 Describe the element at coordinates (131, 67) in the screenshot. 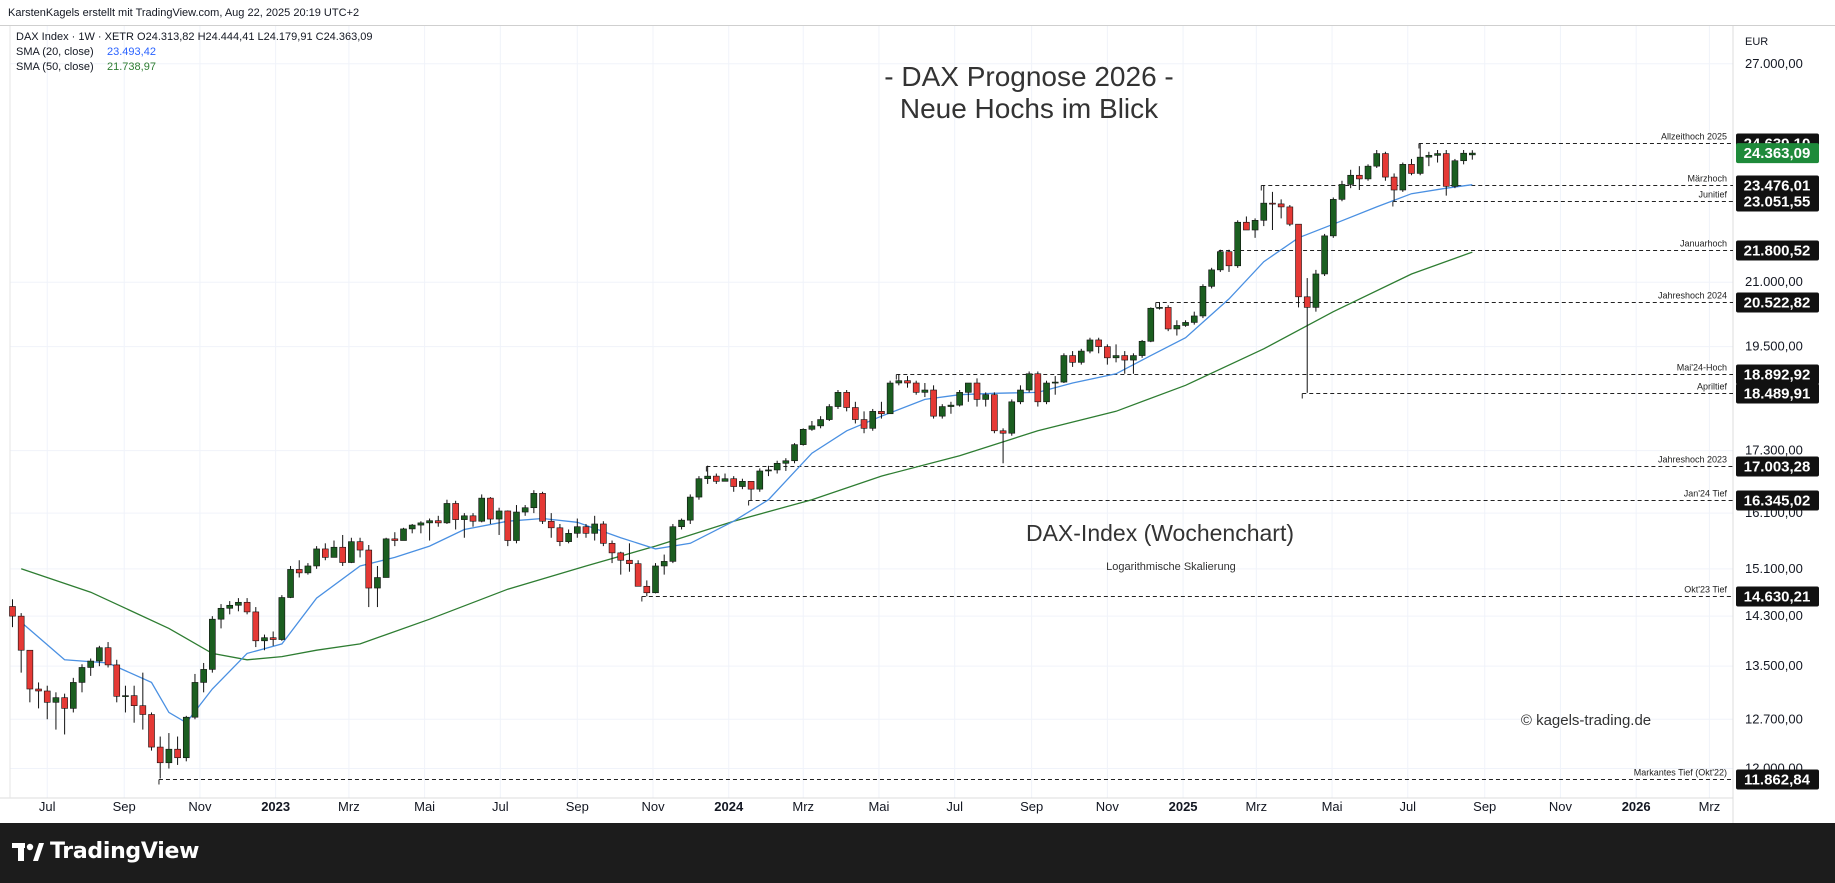

I see `legend-sma50-value: 21.738,97` at that location.